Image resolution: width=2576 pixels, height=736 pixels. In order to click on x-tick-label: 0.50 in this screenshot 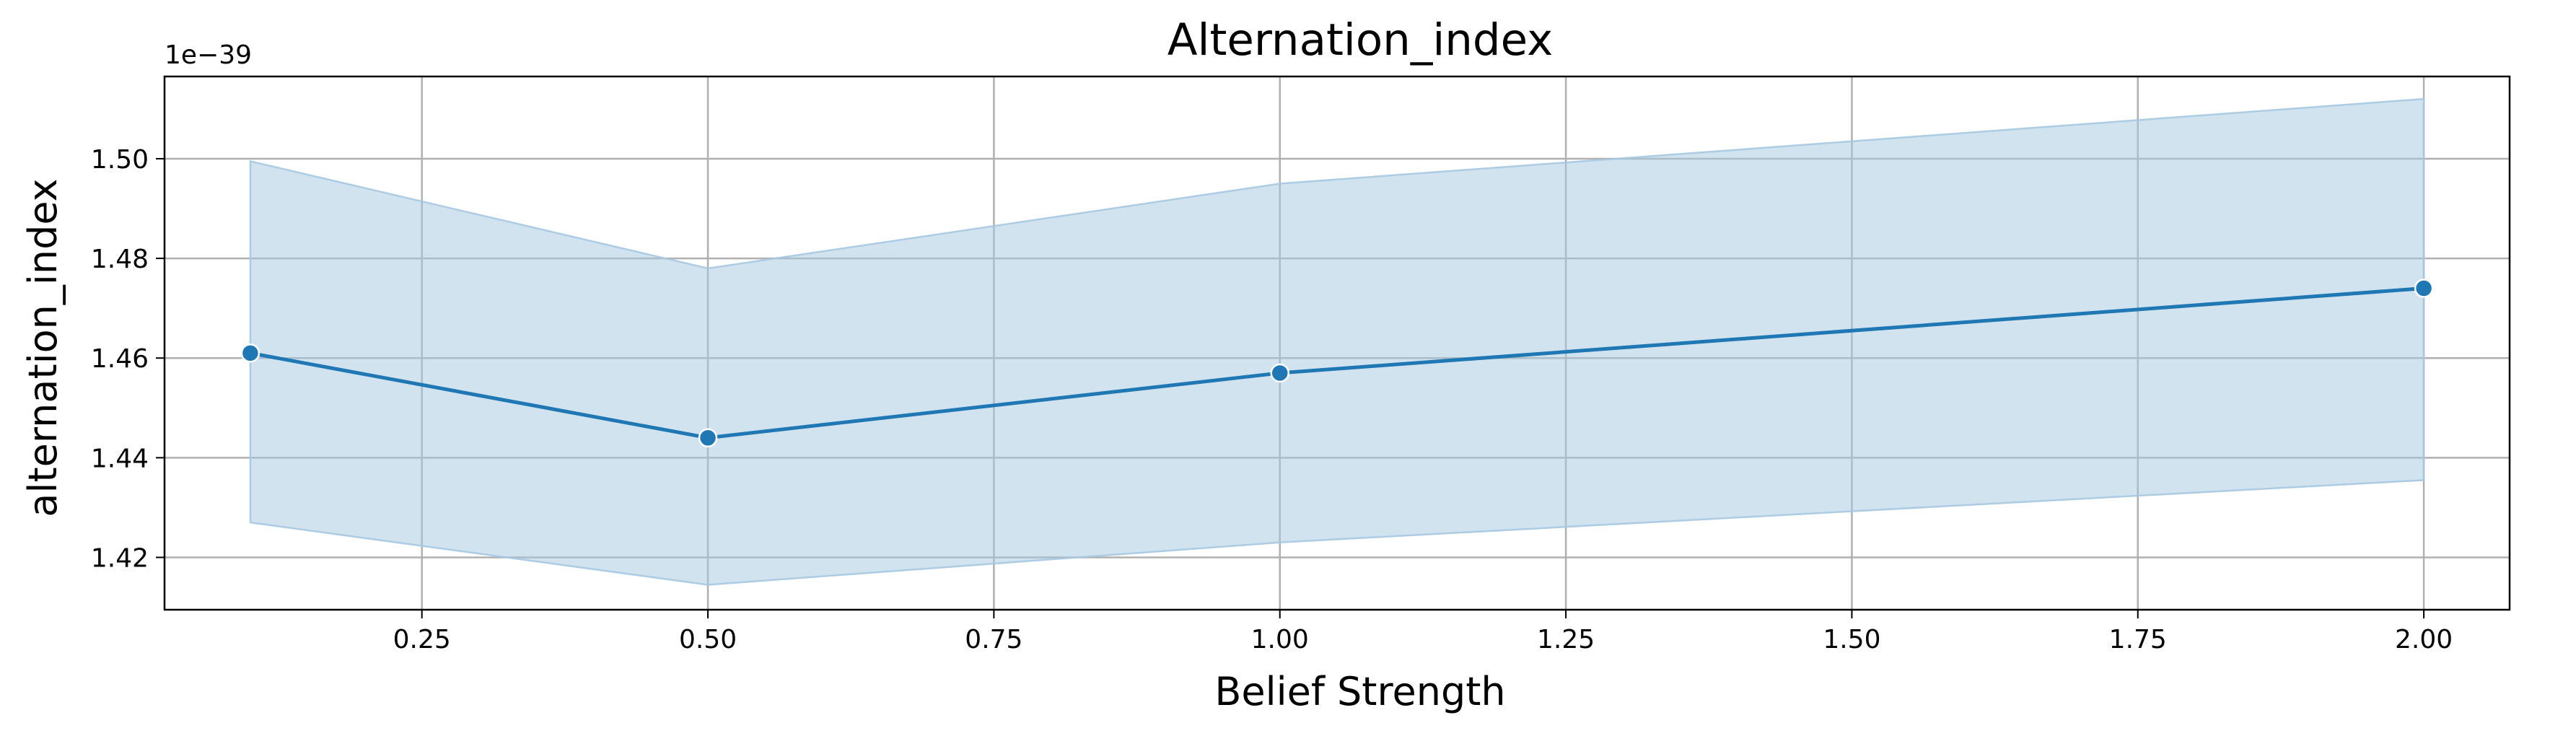, I will do `click(708, 639)`.